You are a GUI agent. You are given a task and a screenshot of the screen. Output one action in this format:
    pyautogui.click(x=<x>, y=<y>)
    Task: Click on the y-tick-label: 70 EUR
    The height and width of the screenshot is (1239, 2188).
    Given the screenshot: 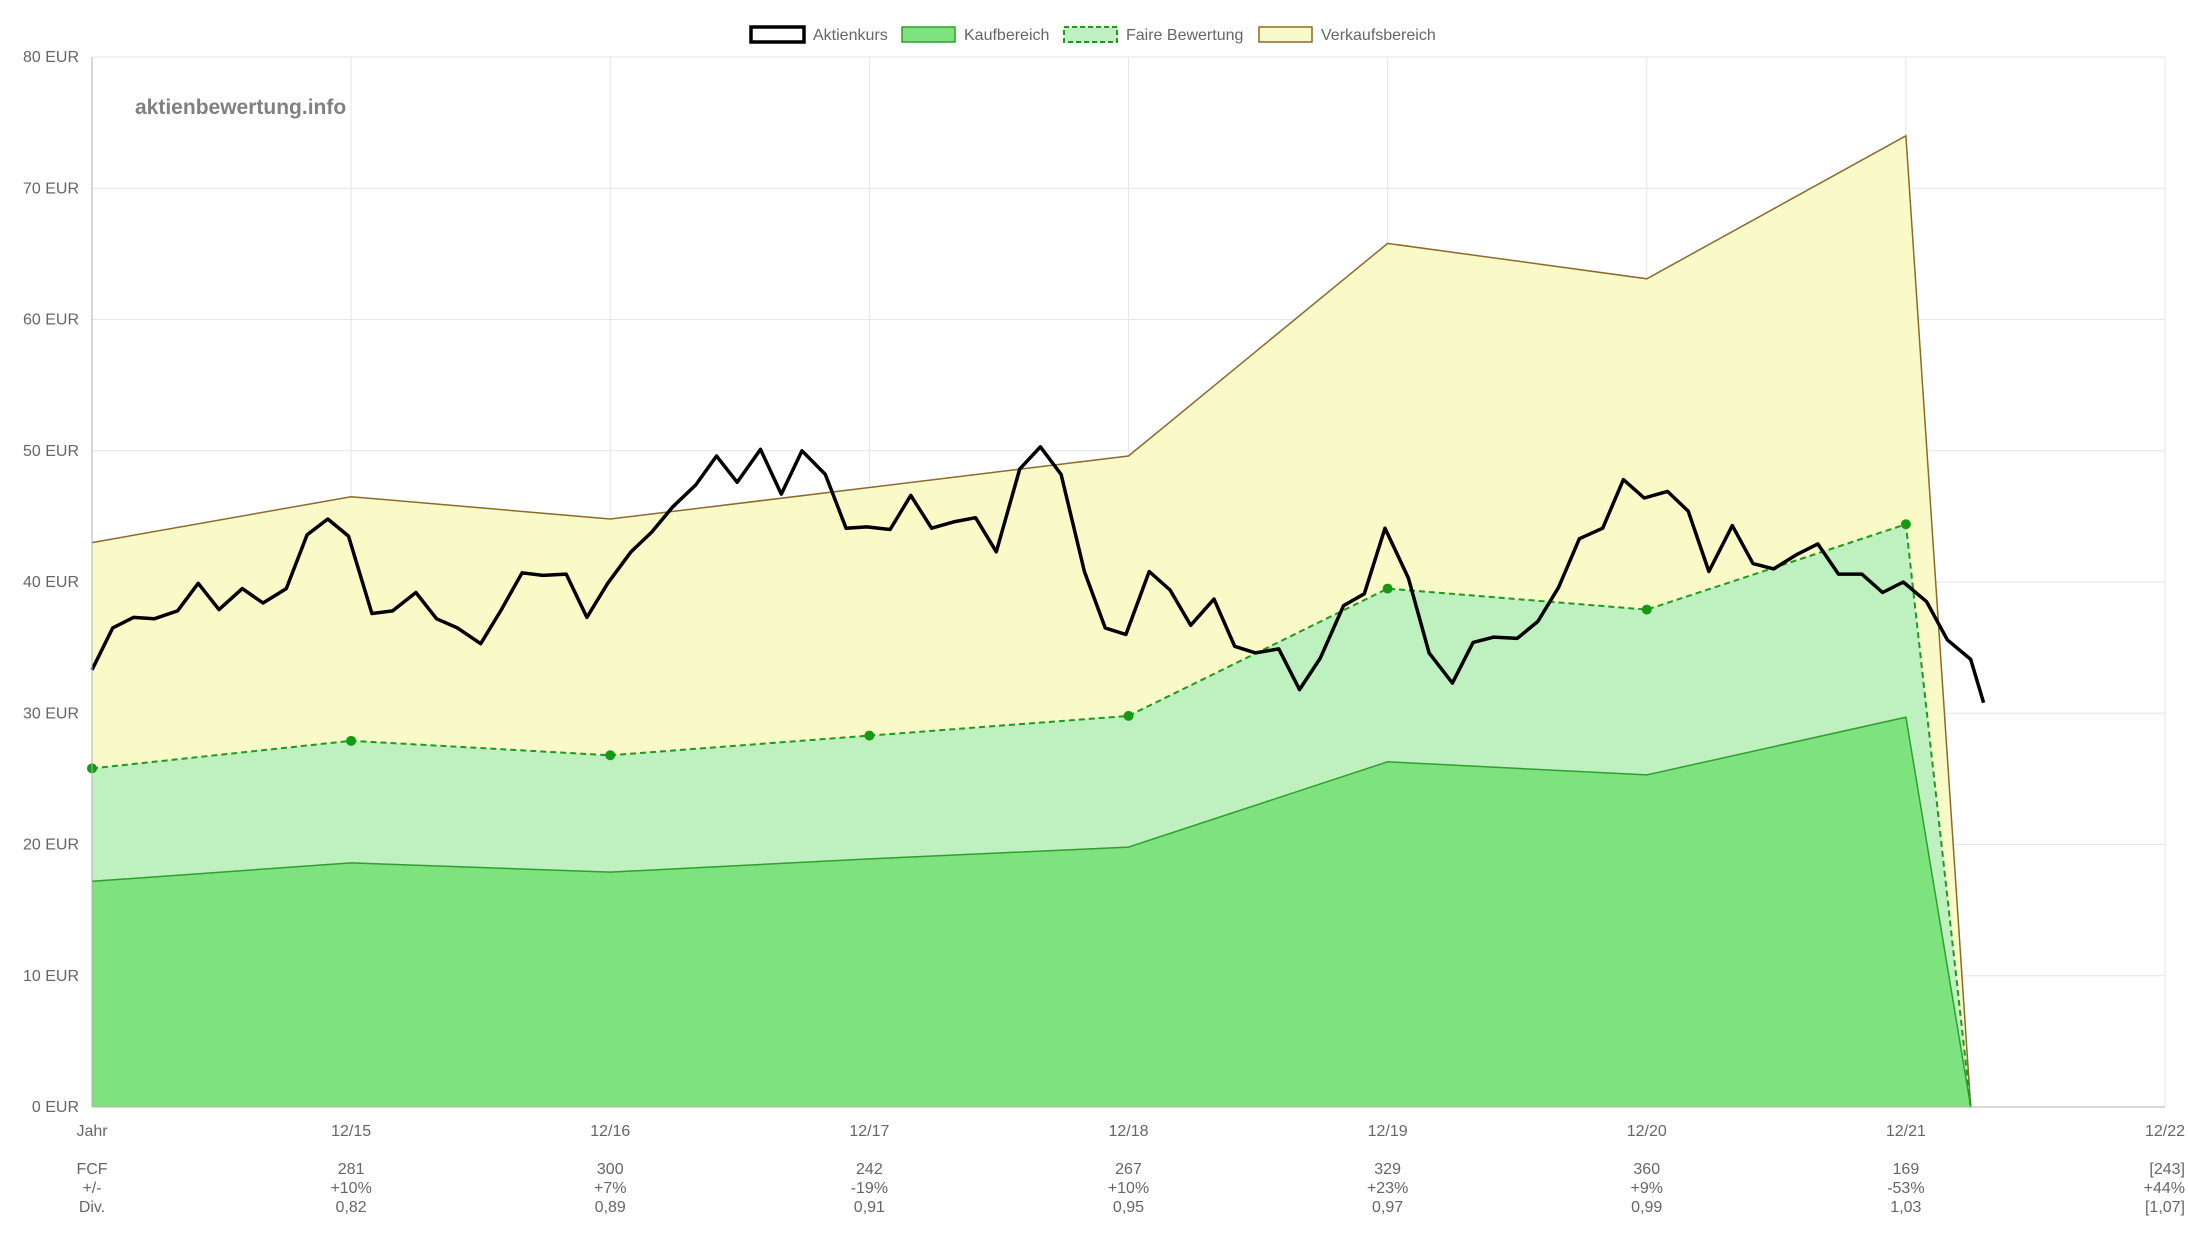 What is the action you would take?
    pyautogui.click(x=51, y=188)
    